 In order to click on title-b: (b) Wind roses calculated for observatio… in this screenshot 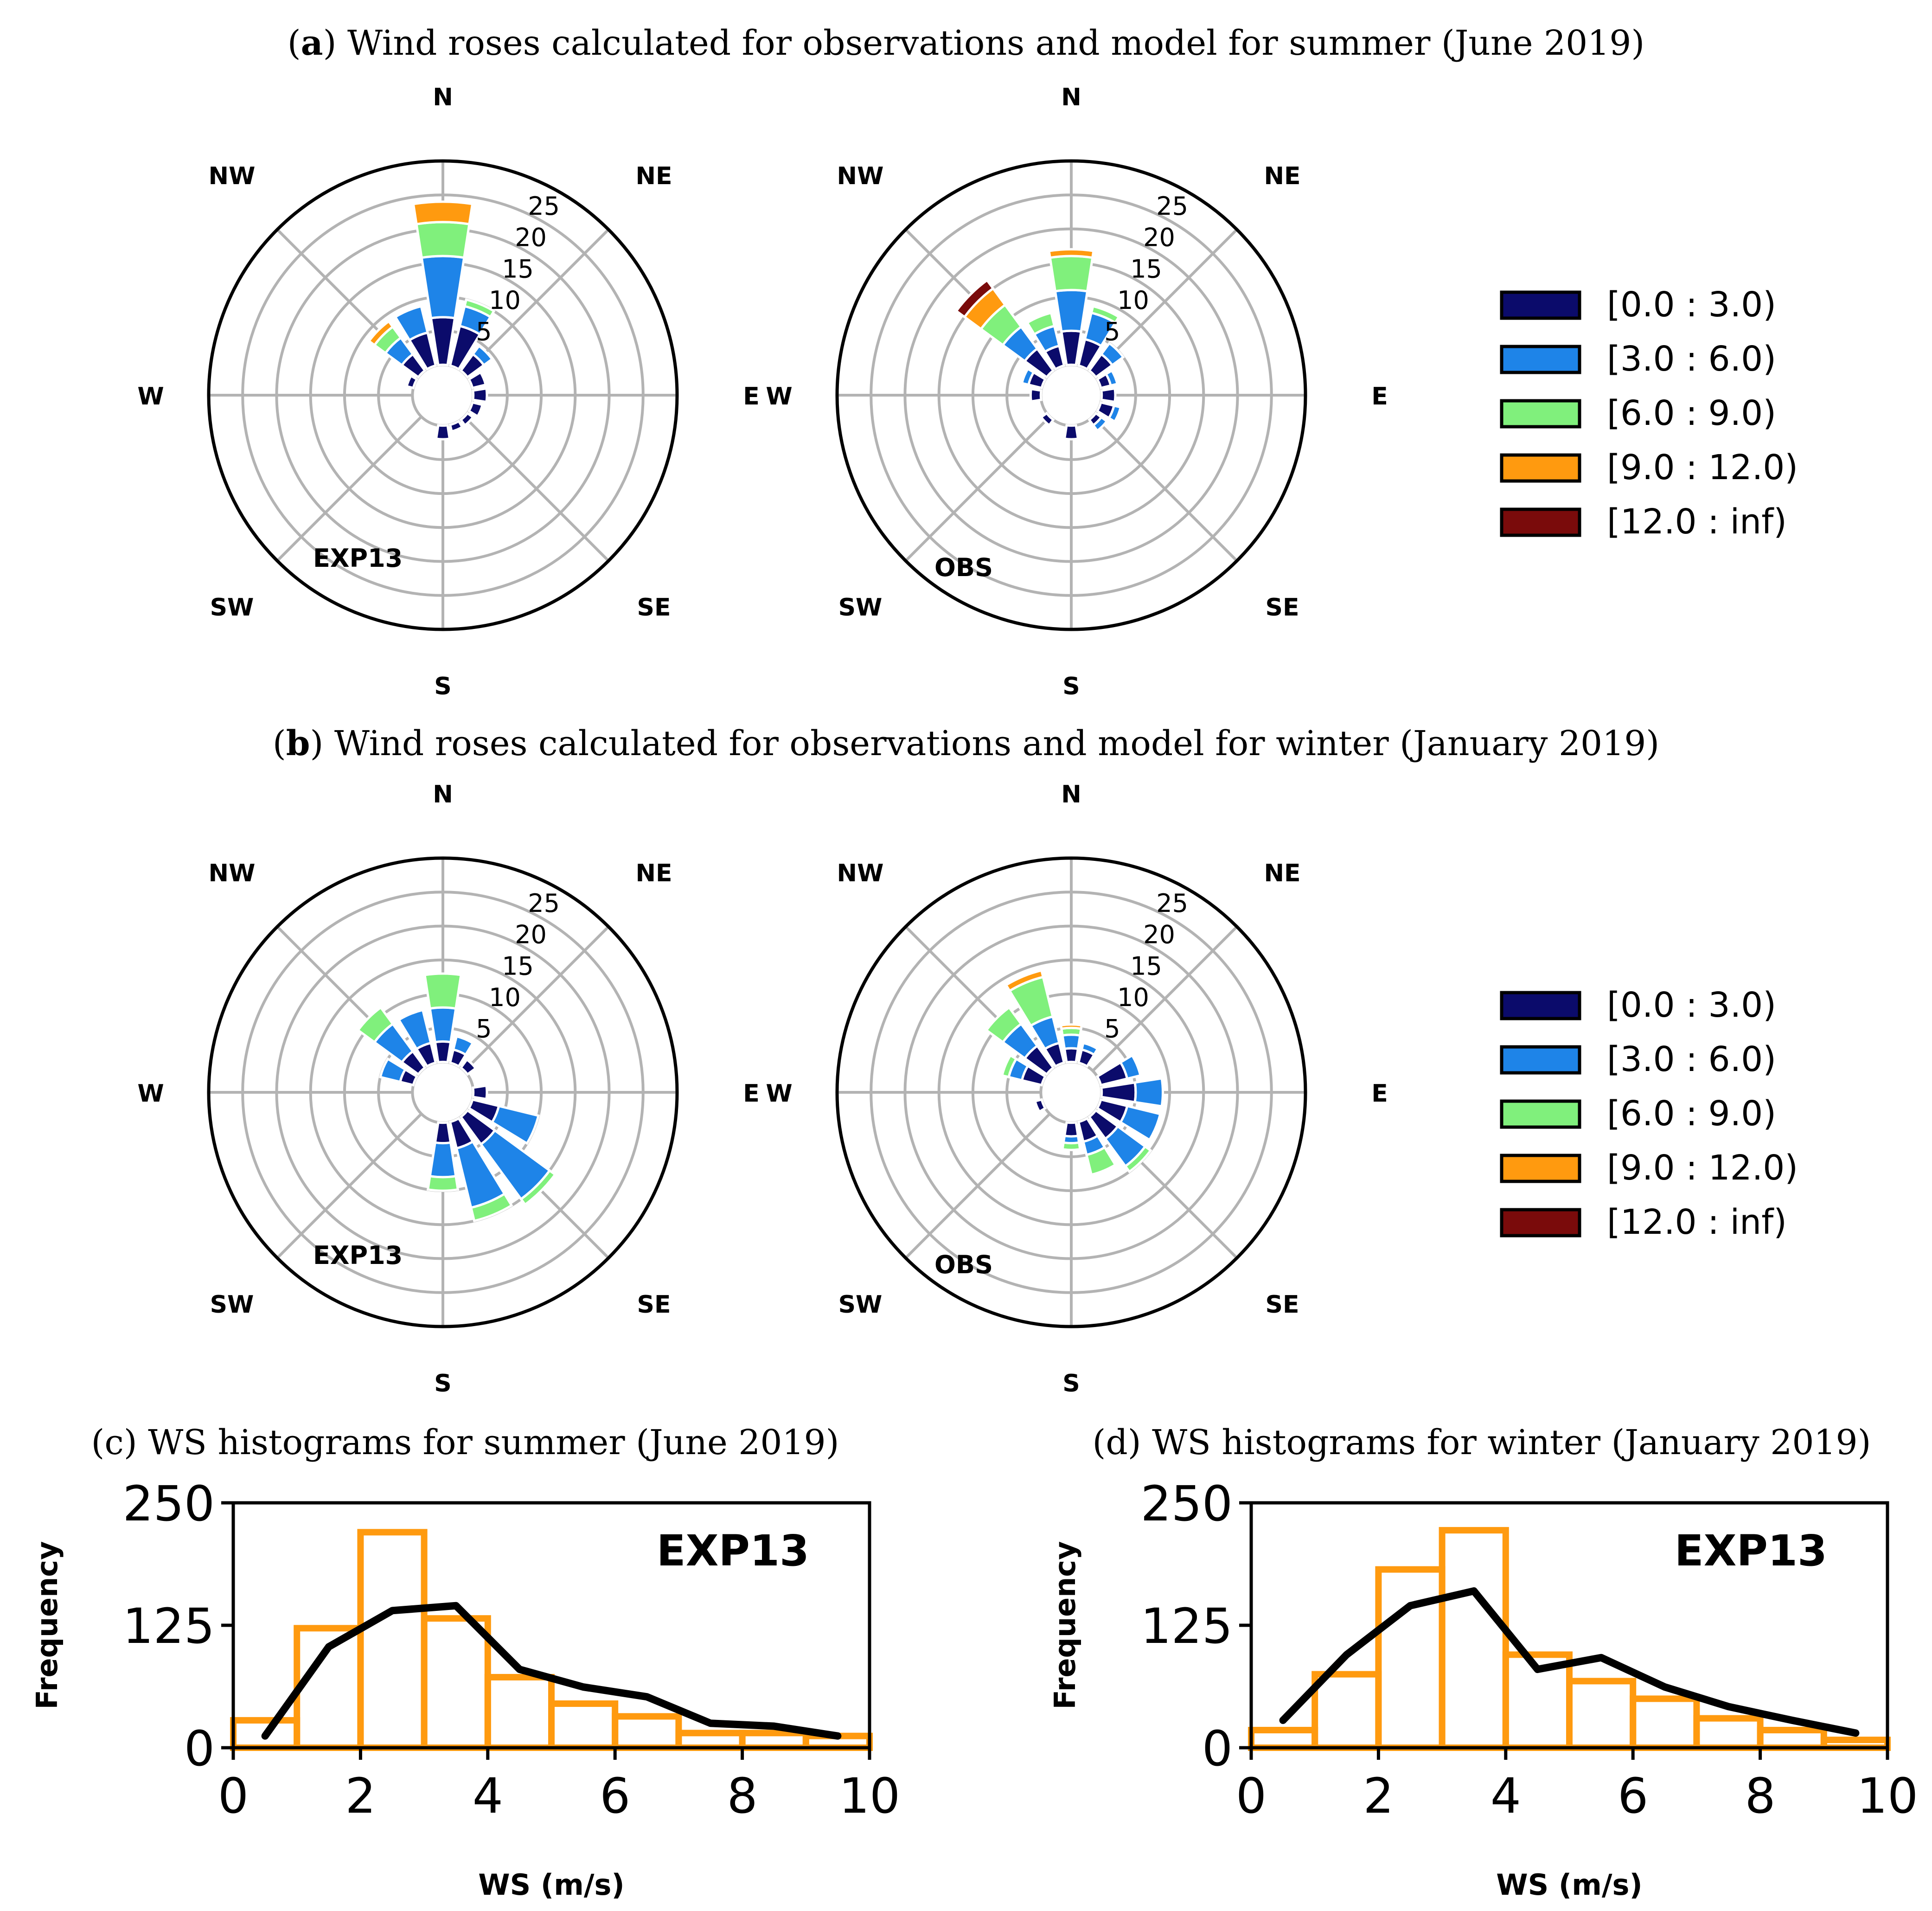, I will do `click(966, 744)`.